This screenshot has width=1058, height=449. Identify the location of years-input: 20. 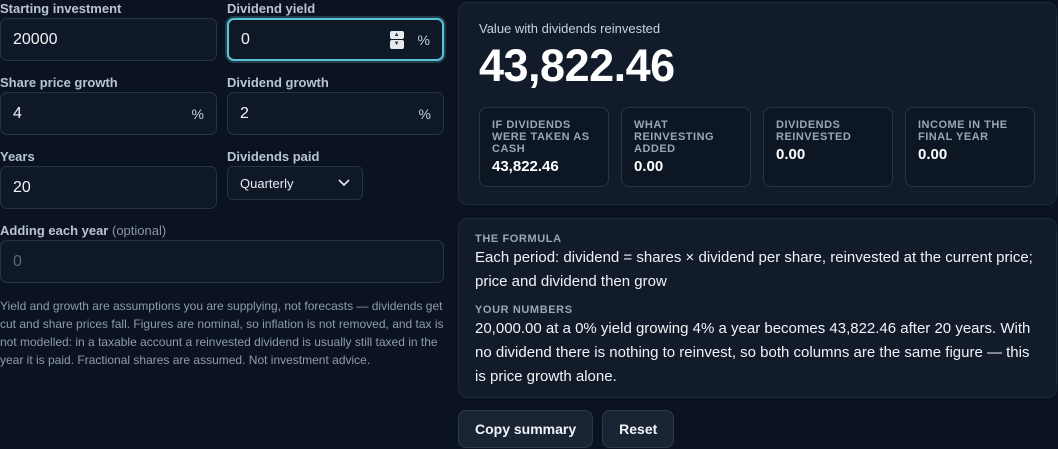
(108, 187).